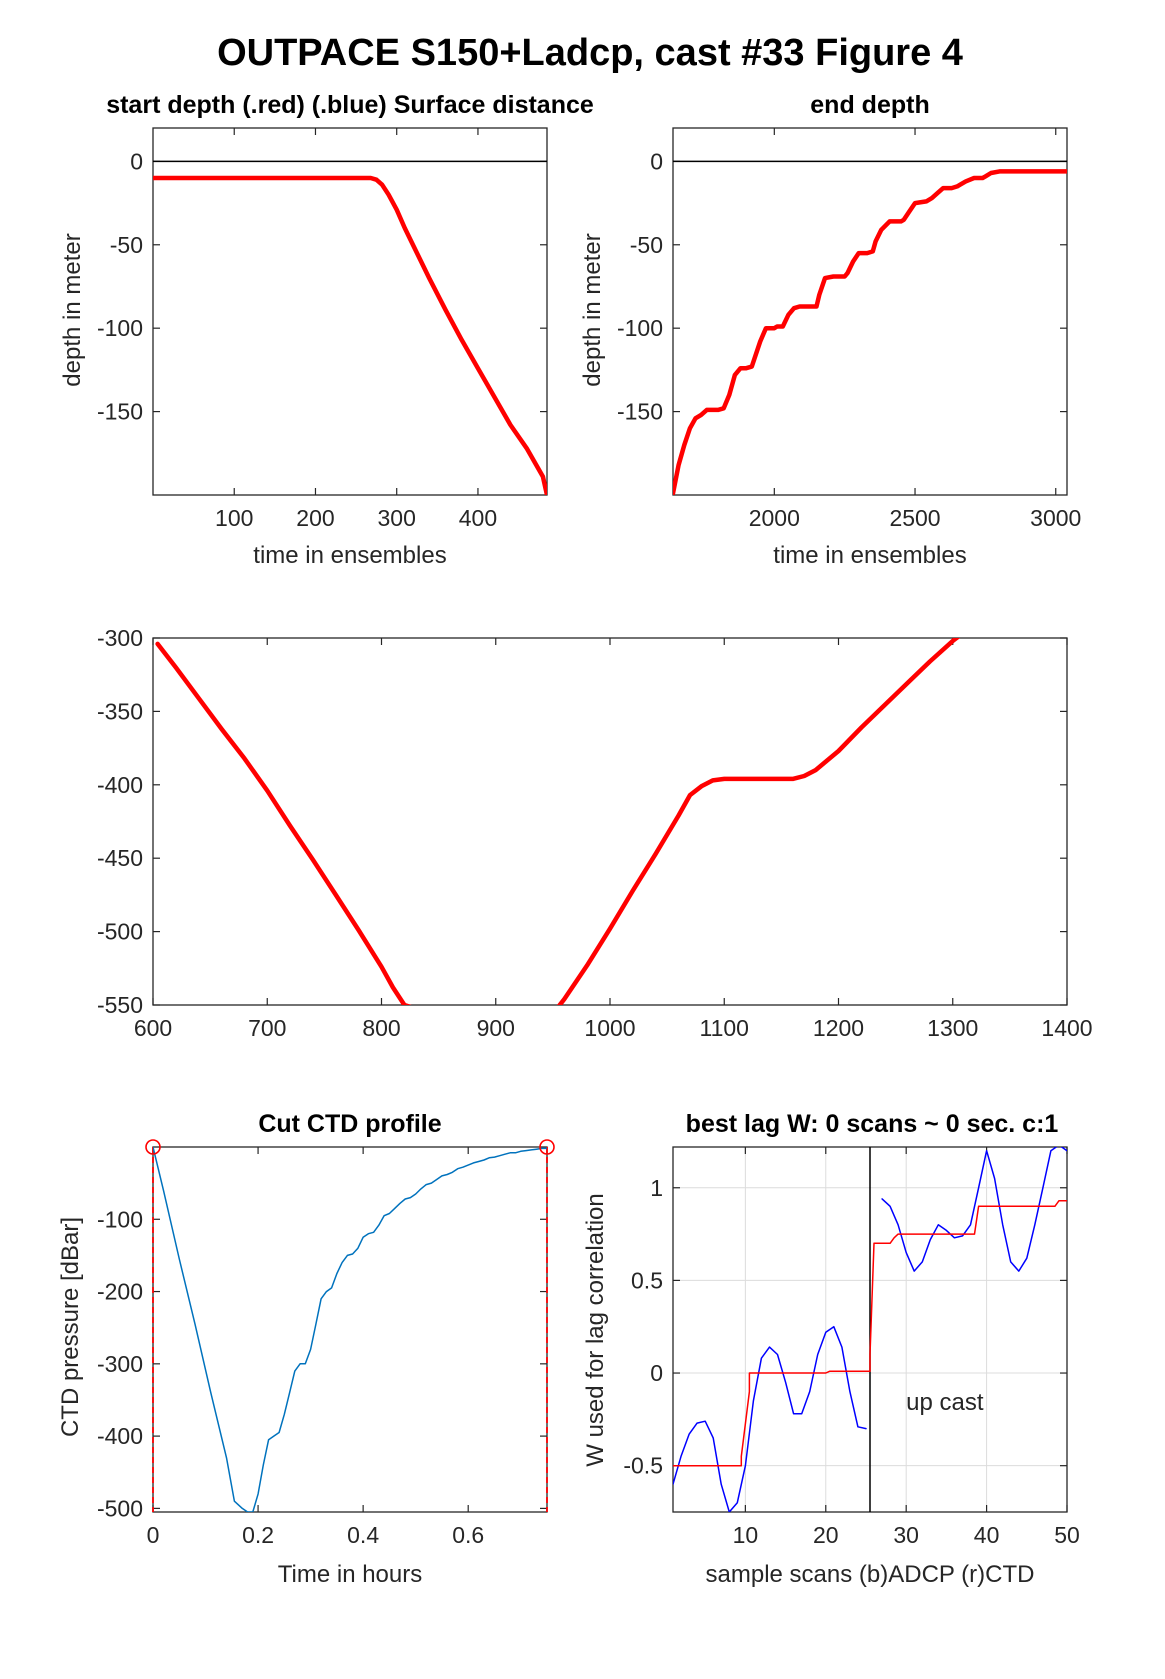 The width and height of the screenshot is (1165, 1679). Describe the element at coordinates (350, 1574) in the screenshot. I see `x-axis-label: Time in hours` at that location.